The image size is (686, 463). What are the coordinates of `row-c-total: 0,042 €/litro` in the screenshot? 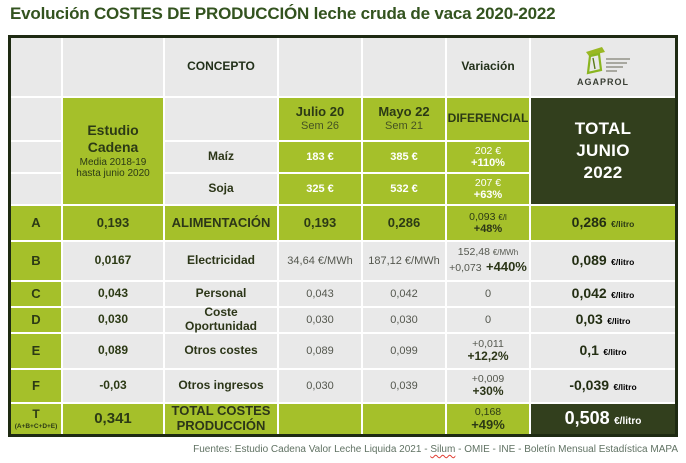 It's located at (603, 294).